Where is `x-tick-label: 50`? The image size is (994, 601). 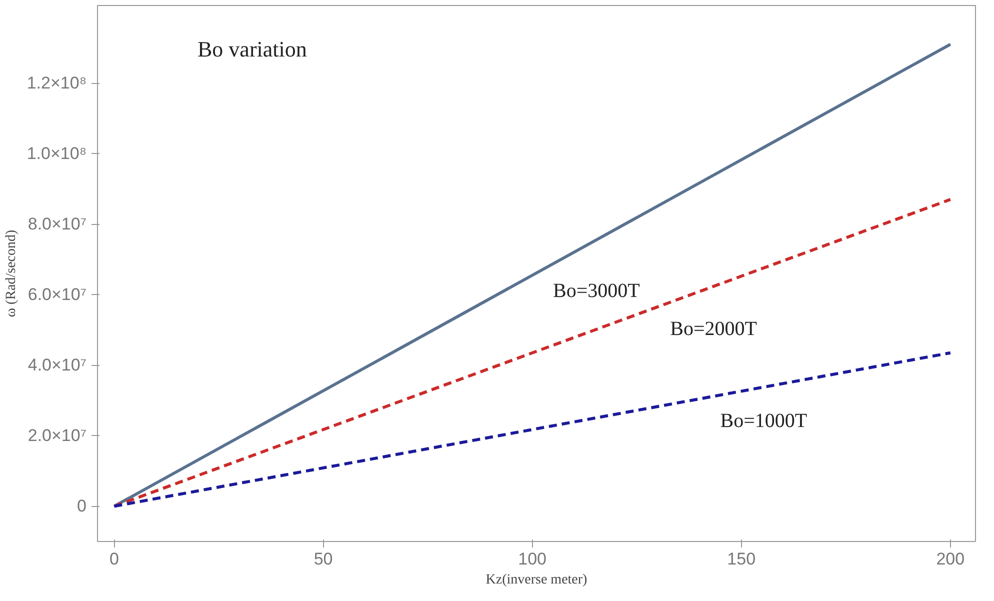
x-tick-label: 50 is located at coordinates (323, 559).